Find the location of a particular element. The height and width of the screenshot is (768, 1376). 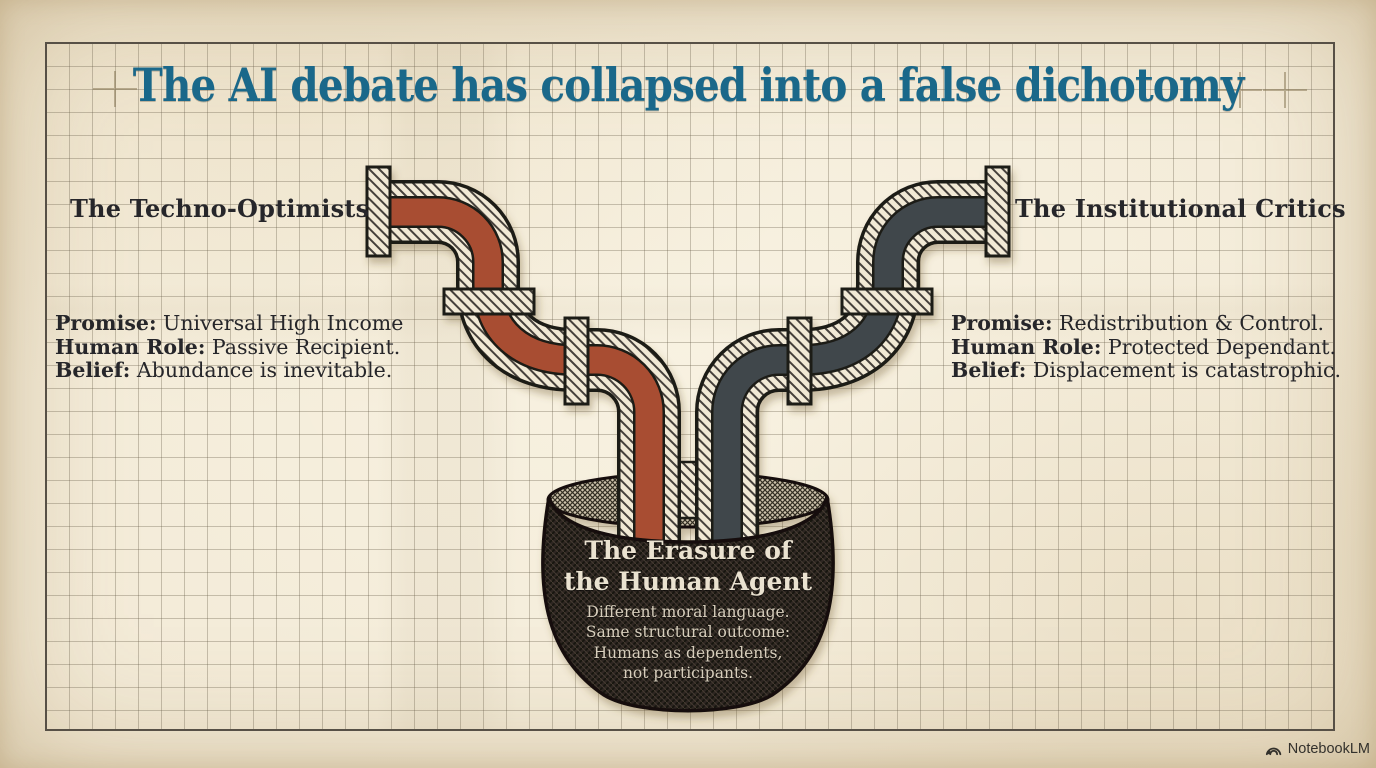

left-pipe-collar-horizontal is located at coordinates (489, 301).